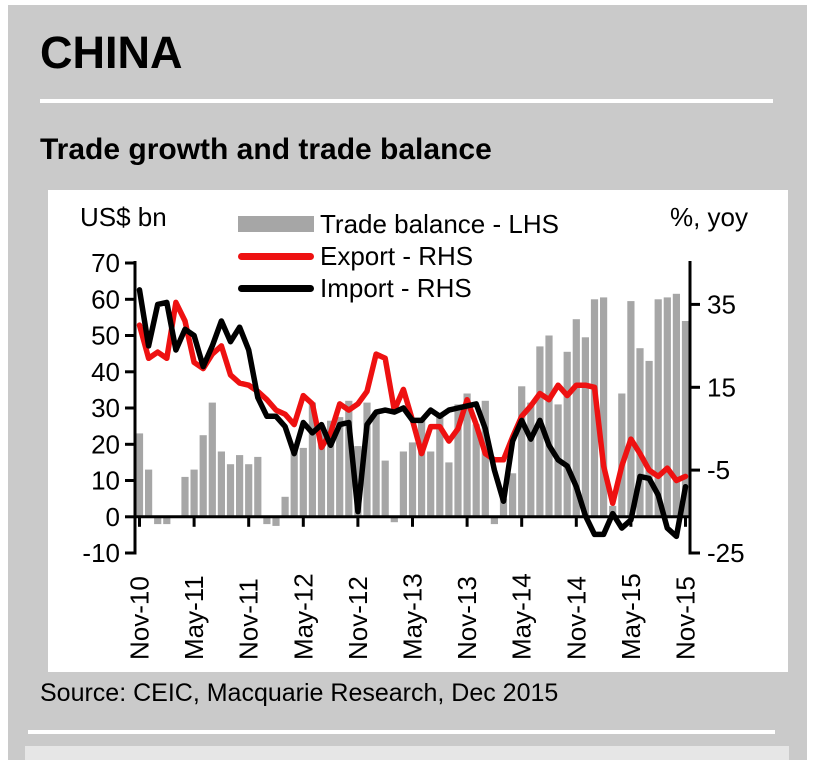 This screenshot has height=760, width=815. Describe the element at coordinates (105, 299) in the screenshot. I see `svg-text: 60` at that location.